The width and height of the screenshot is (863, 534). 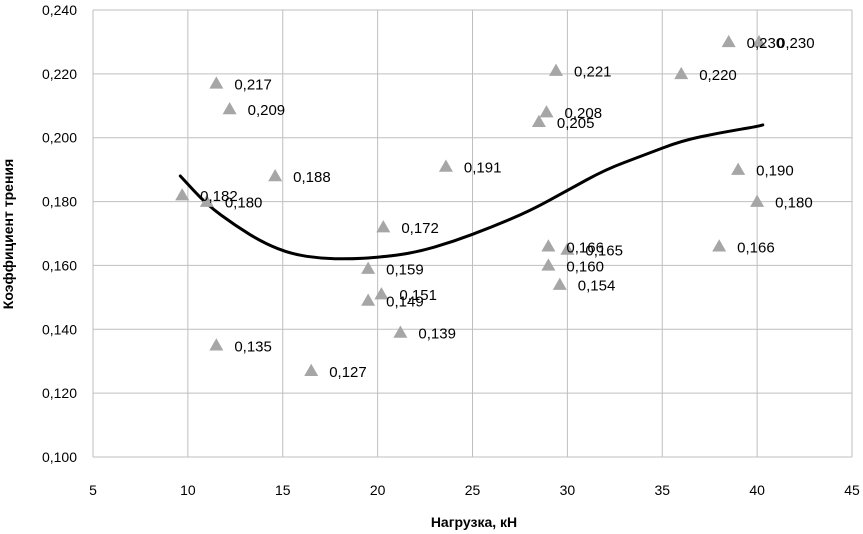 I want to click on y-tick-label: 0,100, so click(x=59, y=457).